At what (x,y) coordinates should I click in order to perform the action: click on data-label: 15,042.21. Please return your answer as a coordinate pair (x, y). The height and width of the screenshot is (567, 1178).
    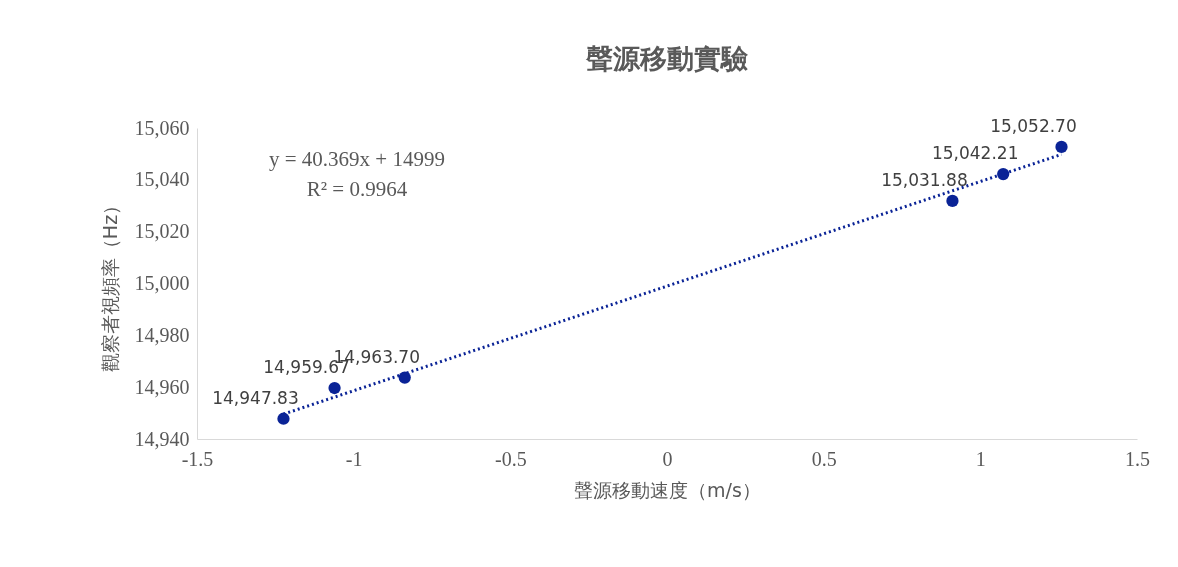
    Looking at the image, I should click on (975, 153).